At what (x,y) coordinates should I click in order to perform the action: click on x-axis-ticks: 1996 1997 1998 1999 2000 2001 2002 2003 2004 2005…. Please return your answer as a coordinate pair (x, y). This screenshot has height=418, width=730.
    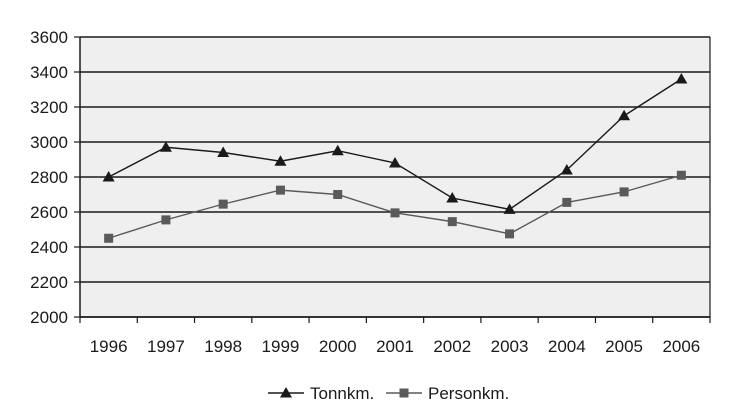
    Looking at the image, I should click on (395, 336).